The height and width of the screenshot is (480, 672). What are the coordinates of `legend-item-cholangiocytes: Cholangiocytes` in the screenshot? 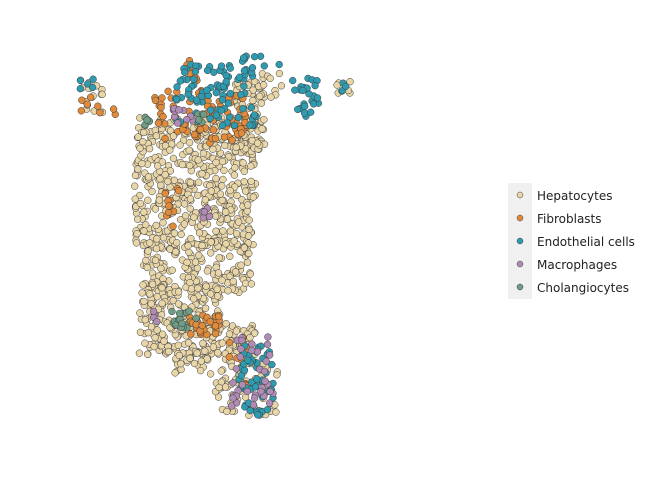 It's located at (572, 288).